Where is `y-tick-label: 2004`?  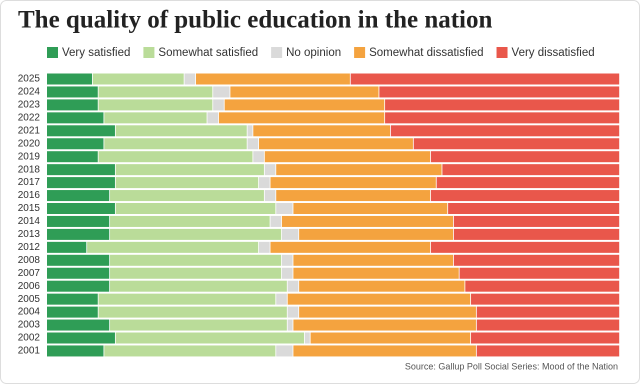
y-tick-label: 2004 is located at coordinates (29, 312).